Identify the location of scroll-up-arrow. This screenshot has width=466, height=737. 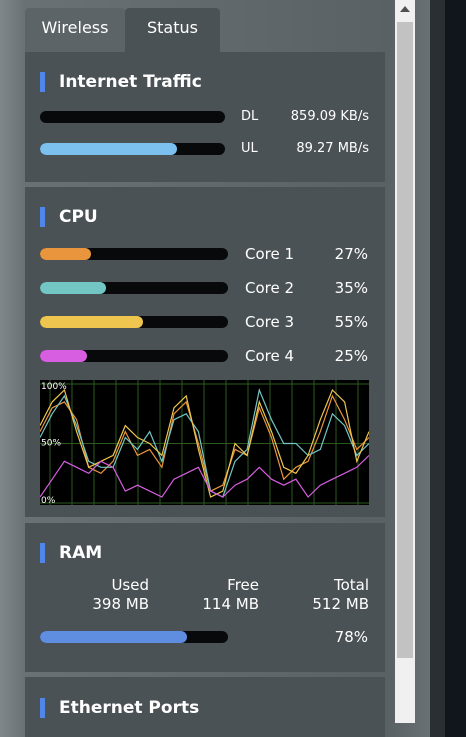
(405, 9).